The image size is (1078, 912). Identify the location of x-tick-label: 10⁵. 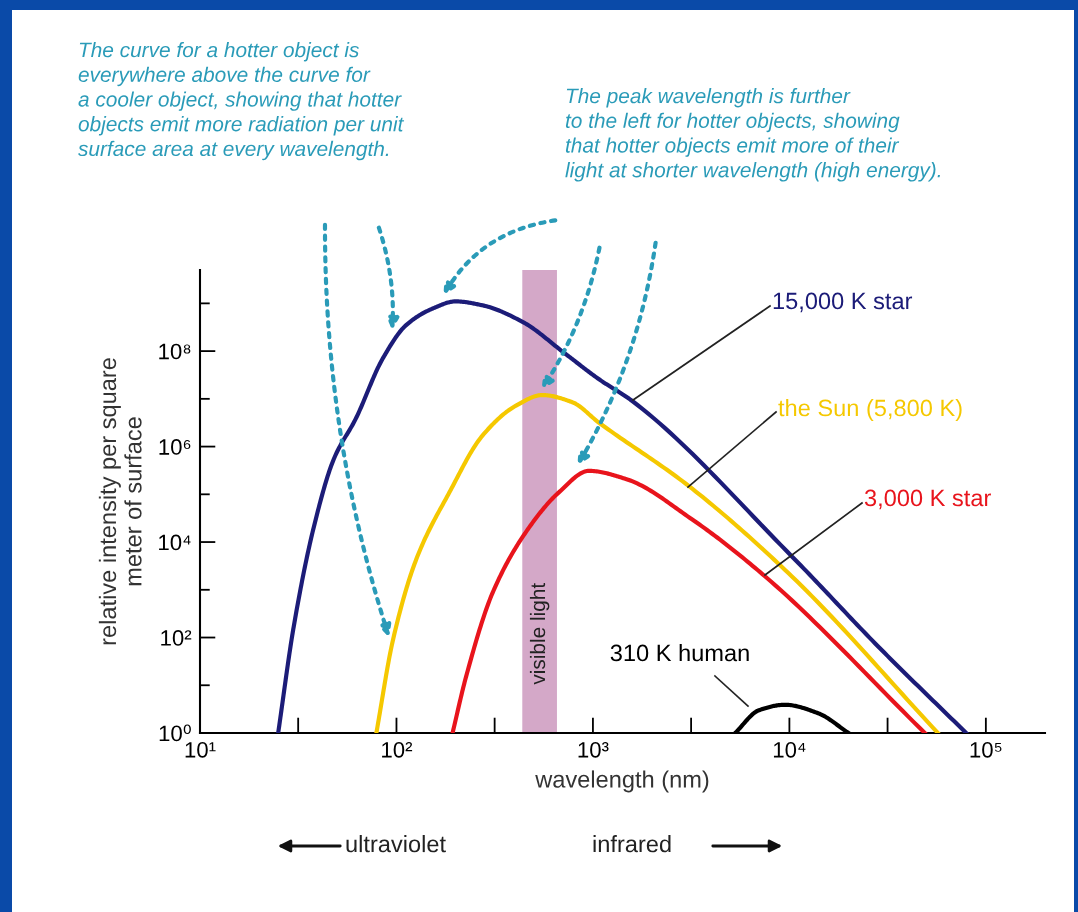
(986, 749).